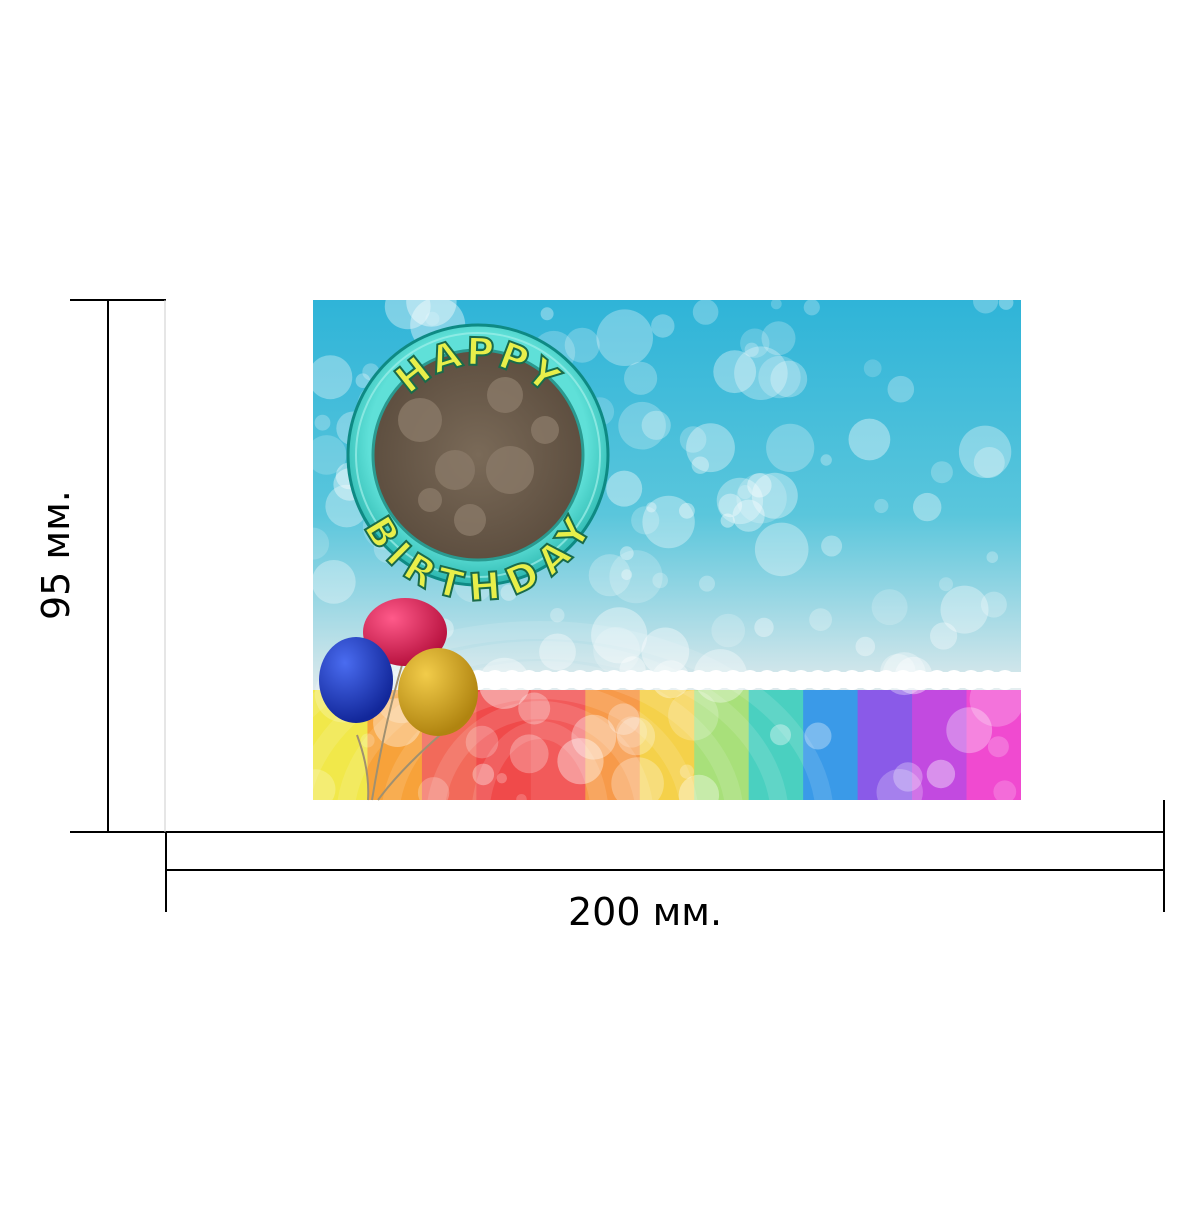  I want to click on balloons, so click(398, 699).